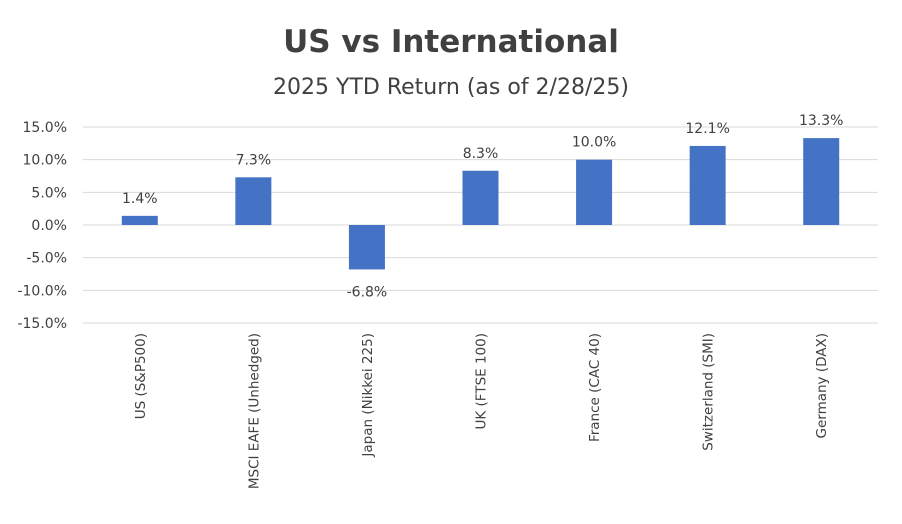  Describe the element at coordinates (254, 160) in the screenshot. I see `data-label: 7.3%` at that location.